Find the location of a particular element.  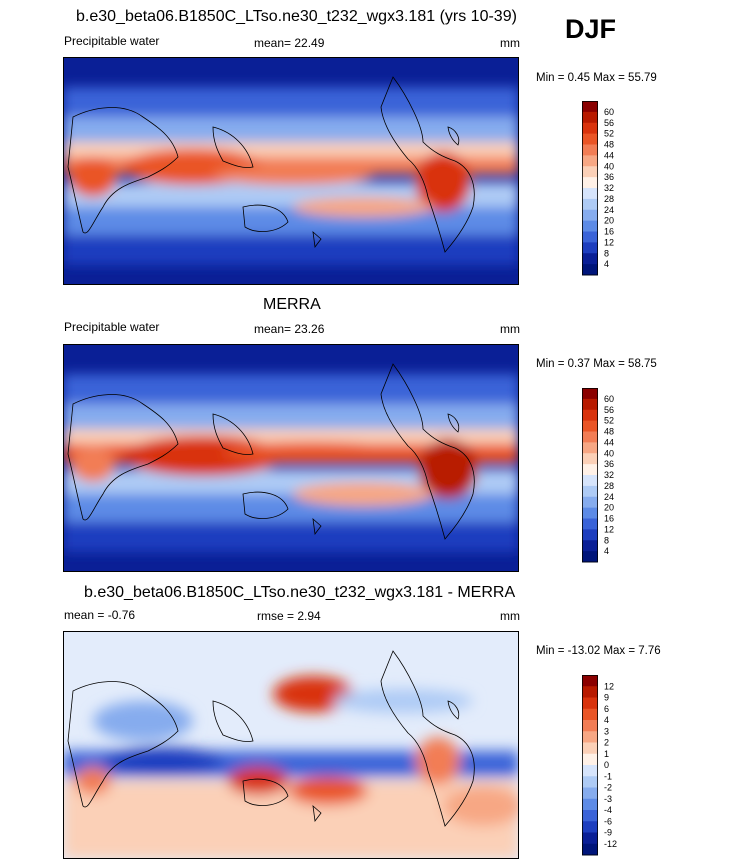

colorbar-tick-label: 3 is located at coordinates (606, 731).